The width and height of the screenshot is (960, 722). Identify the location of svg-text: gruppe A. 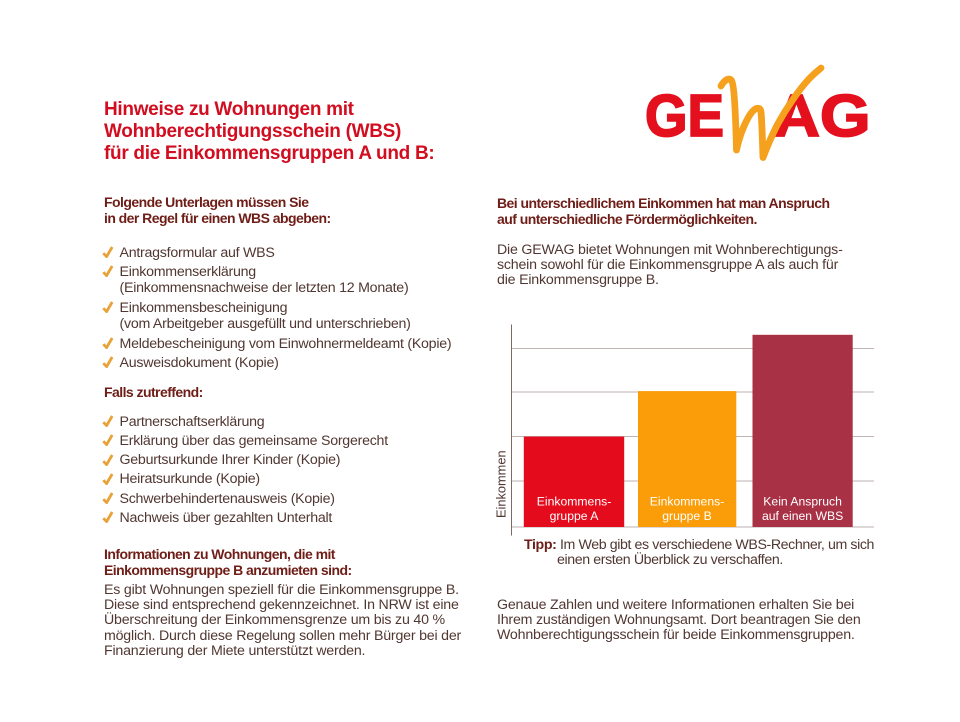
(575, 516).